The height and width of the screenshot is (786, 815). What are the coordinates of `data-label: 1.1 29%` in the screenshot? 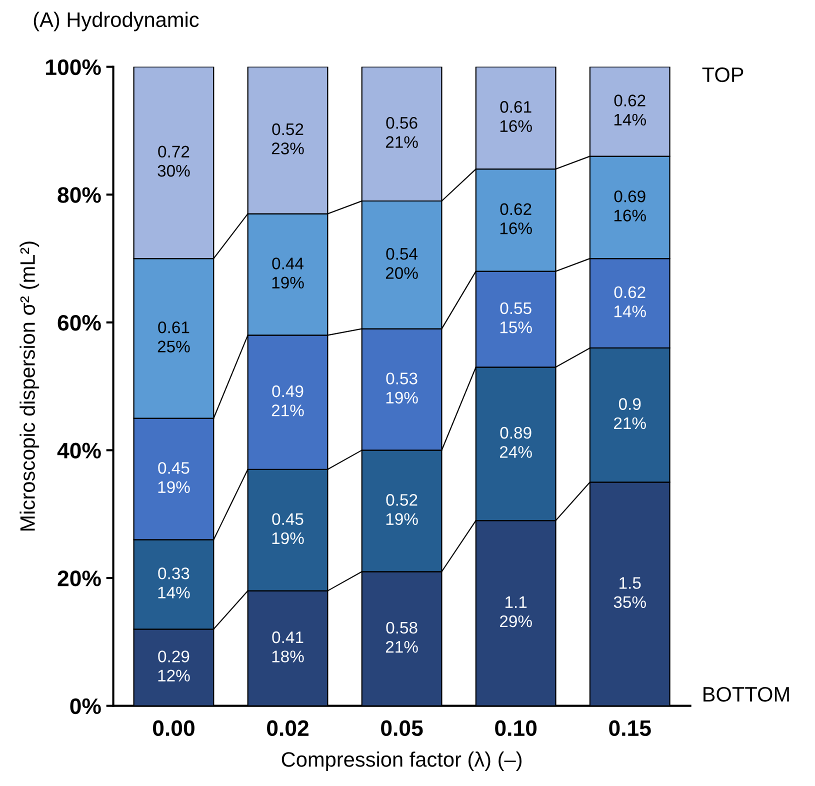 It's located at (516, 612).